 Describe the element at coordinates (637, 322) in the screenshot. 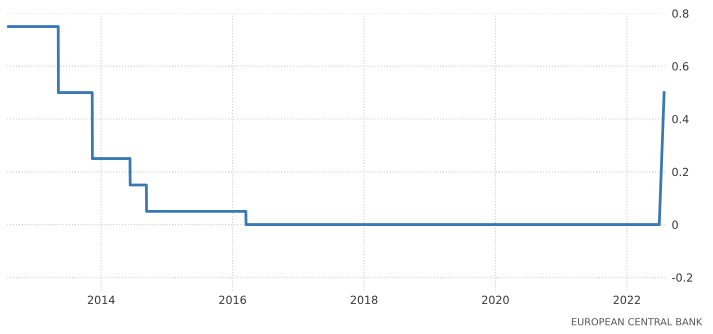

I see `text: EUROPEAN CENTRAL BANK` at that location.